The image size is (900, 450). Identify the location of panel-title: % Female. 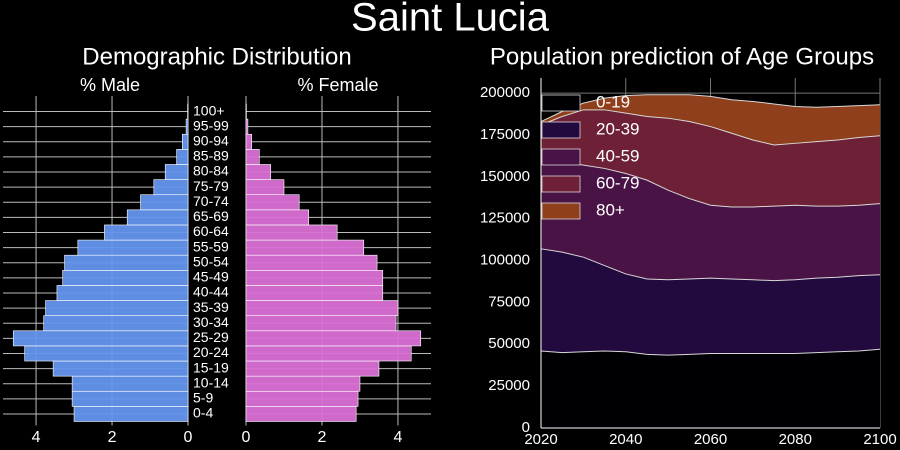
(337, 85).